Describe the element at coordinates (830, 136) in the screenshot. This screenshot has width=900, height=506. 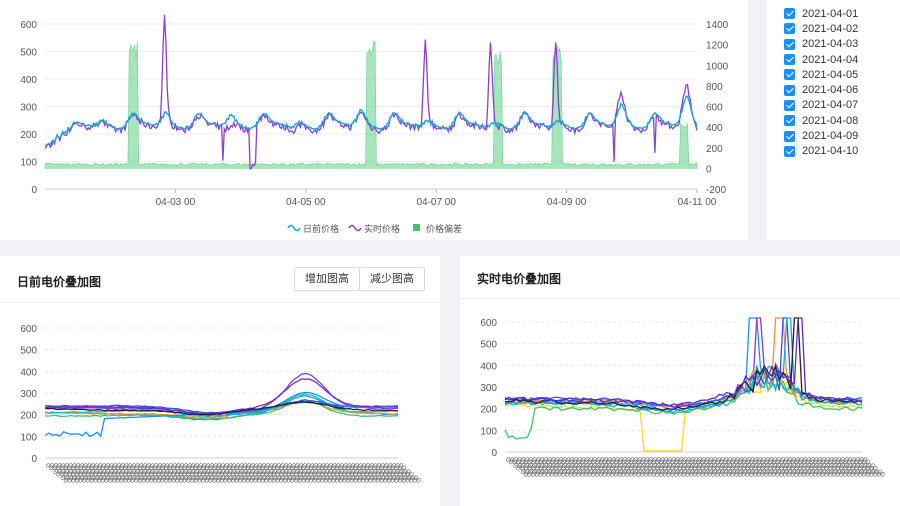
I see `date-checkbox-label: 2021-04-09` at that location.